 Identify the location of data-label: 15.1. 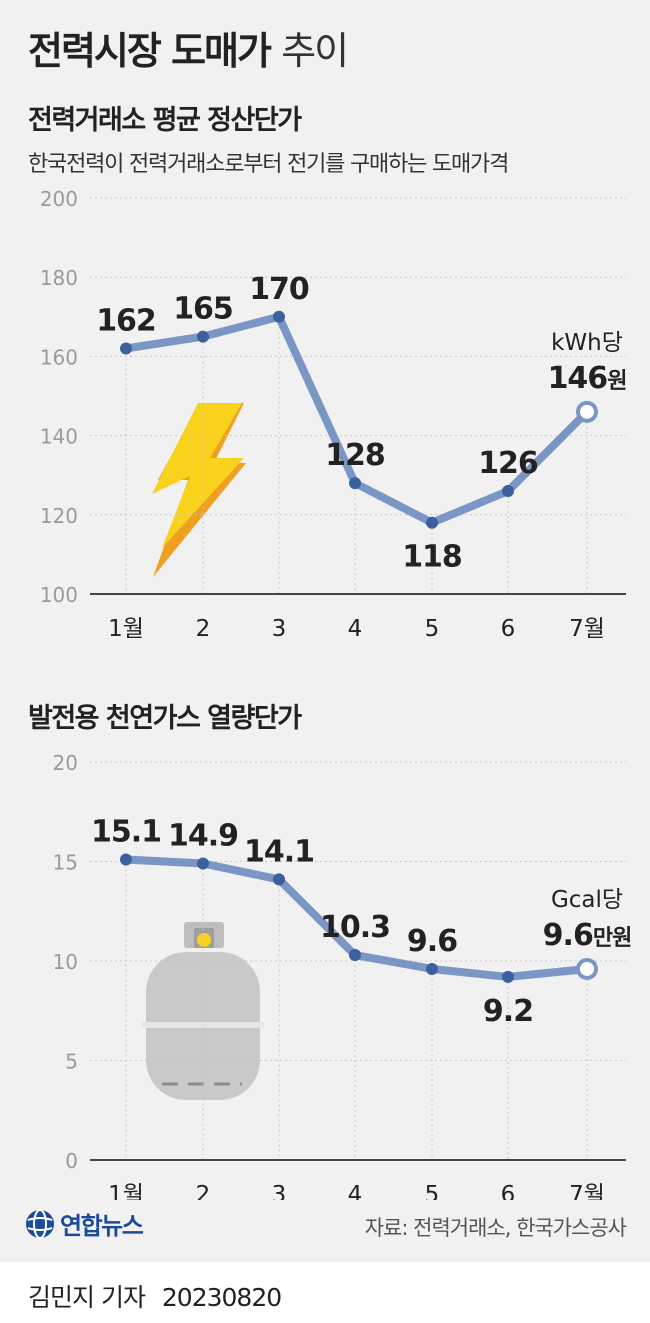
(126, 832).